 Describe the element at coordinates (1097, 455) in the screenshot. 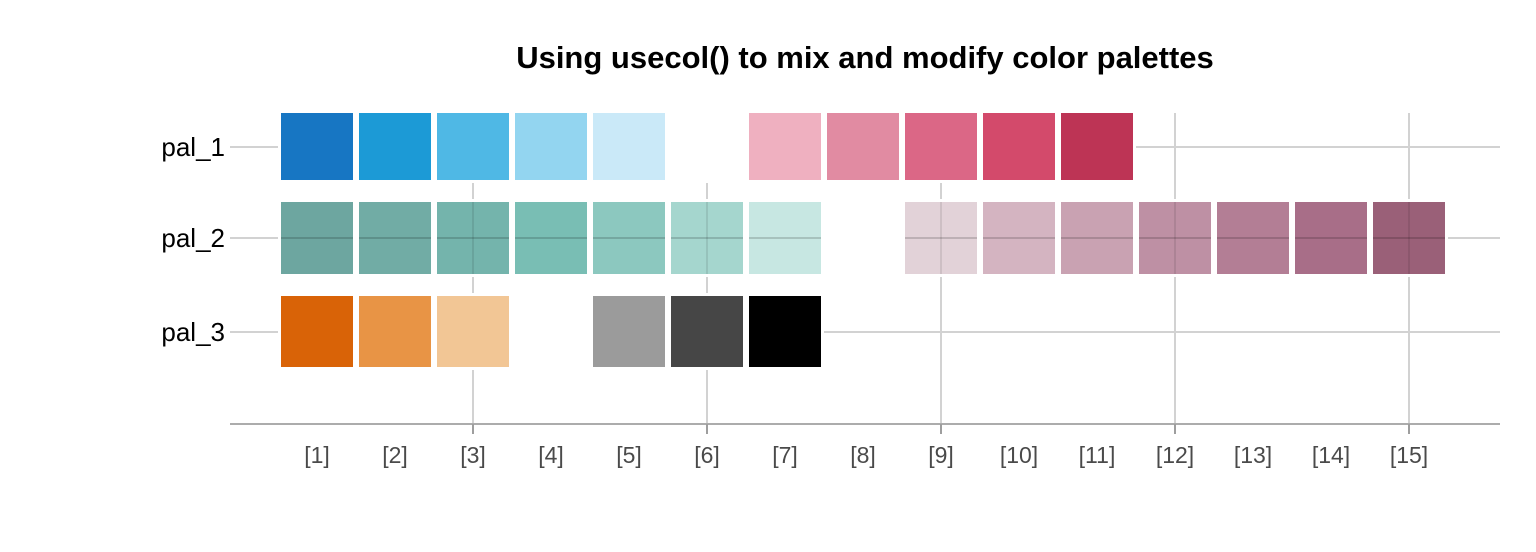

I see `x-tick-label: [11]` at that location.